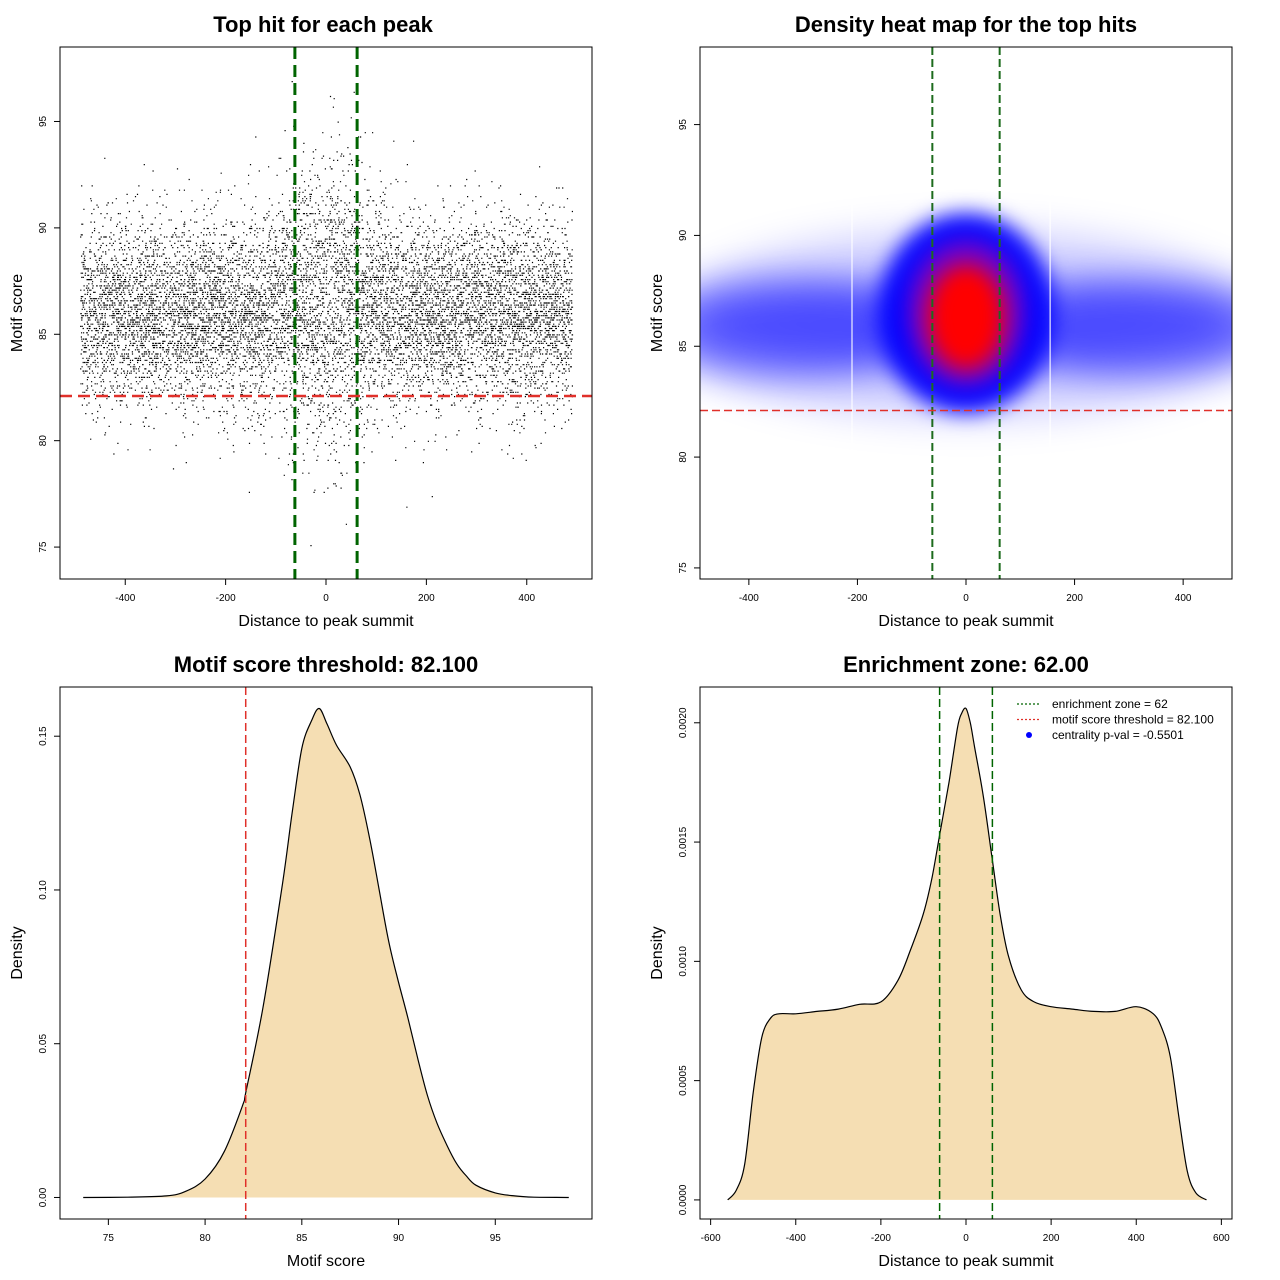  What do you see at coordinates (43, 1044) in the screenshot?
I see `y-tick-label: 0.05` at bounding box center [43, 1044].